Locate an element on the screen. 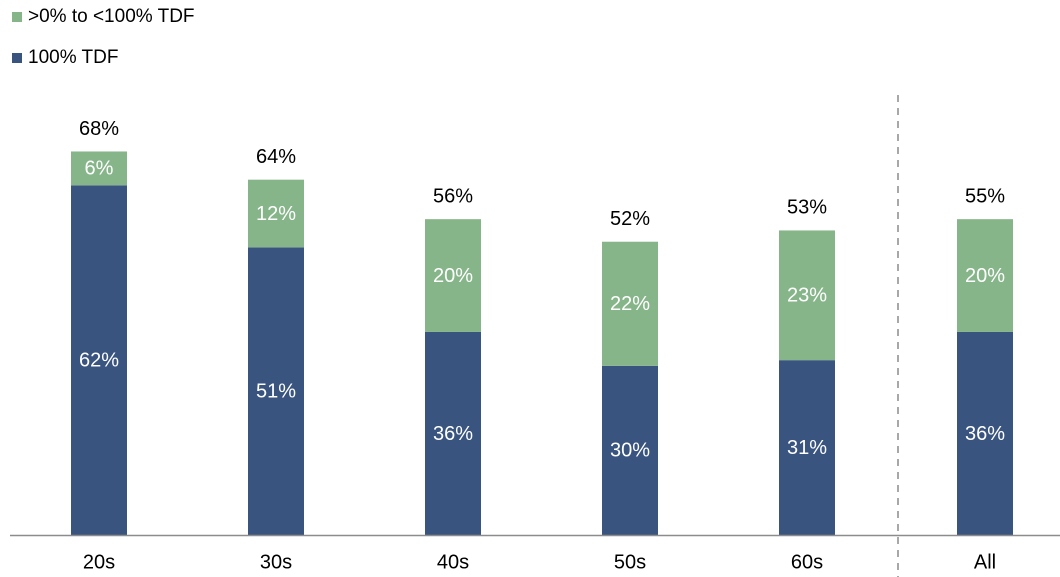  bar-total-label-50s: 52% is located at coordinates (630, 219).